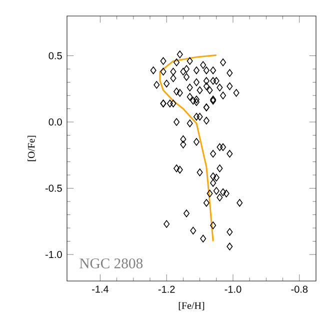 Image resolution: width=332 pixels, height=332 pixels. I want to click on line-series, so click(188, 148).